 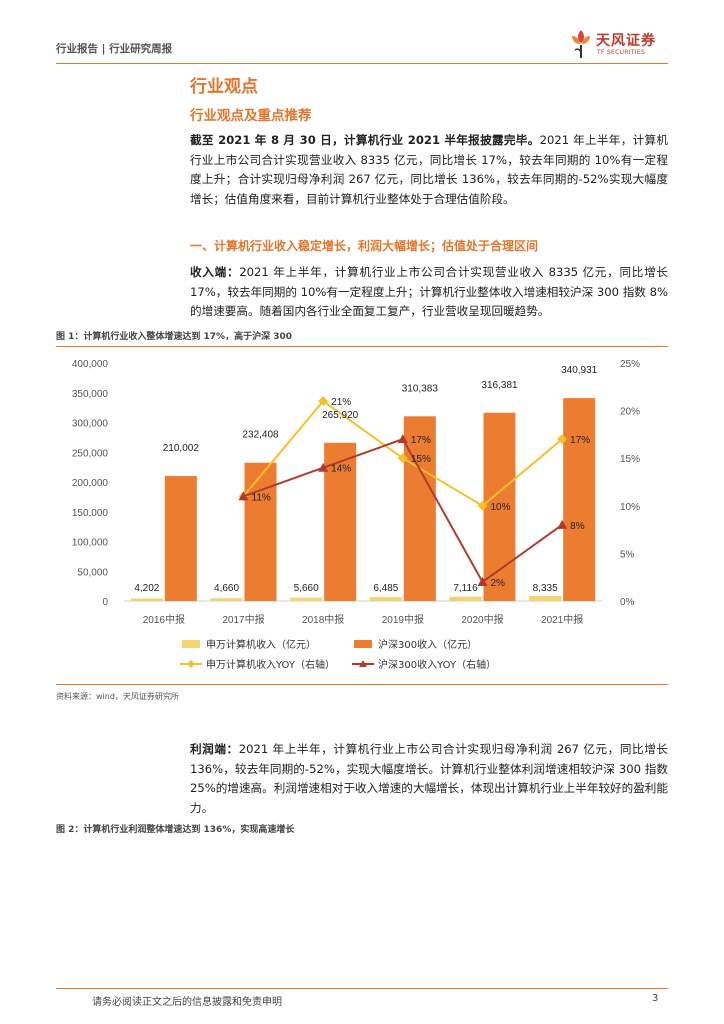 I want to click on x-tick-label: 2016中报, so click(x=164, y=619).